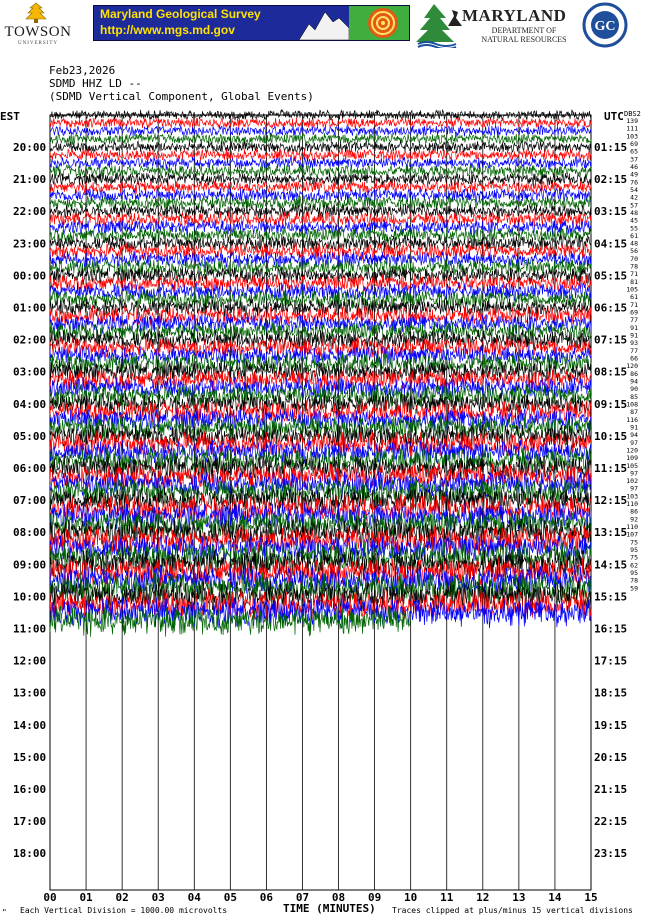 The width and height of the screenshot is (670, 923). I want to click on row-label-est: 04:00, so click(29, 404).